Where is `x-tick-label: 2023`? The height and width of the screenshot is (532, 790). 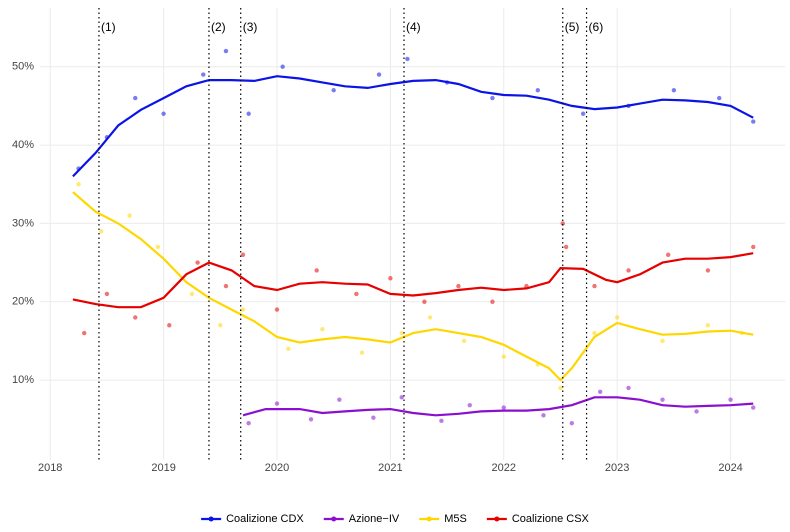 x-tick-label: 2023 is located at coordinates (617, 468).